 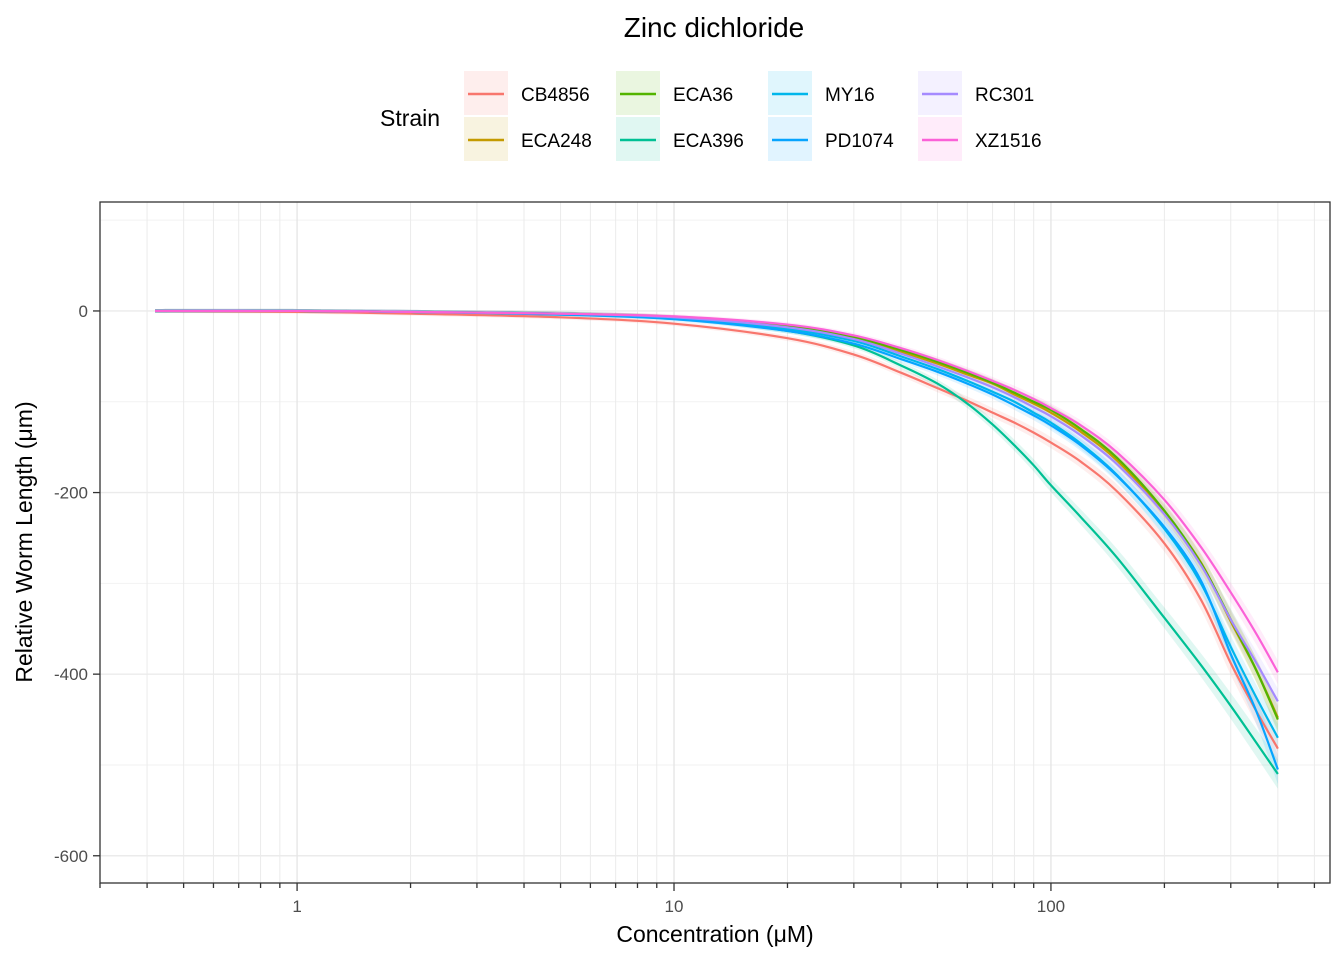 What do you see at coordinates (71, 493) in the screenshot?
I see `y-tick-label: -200` at bounding box center [71, 493].